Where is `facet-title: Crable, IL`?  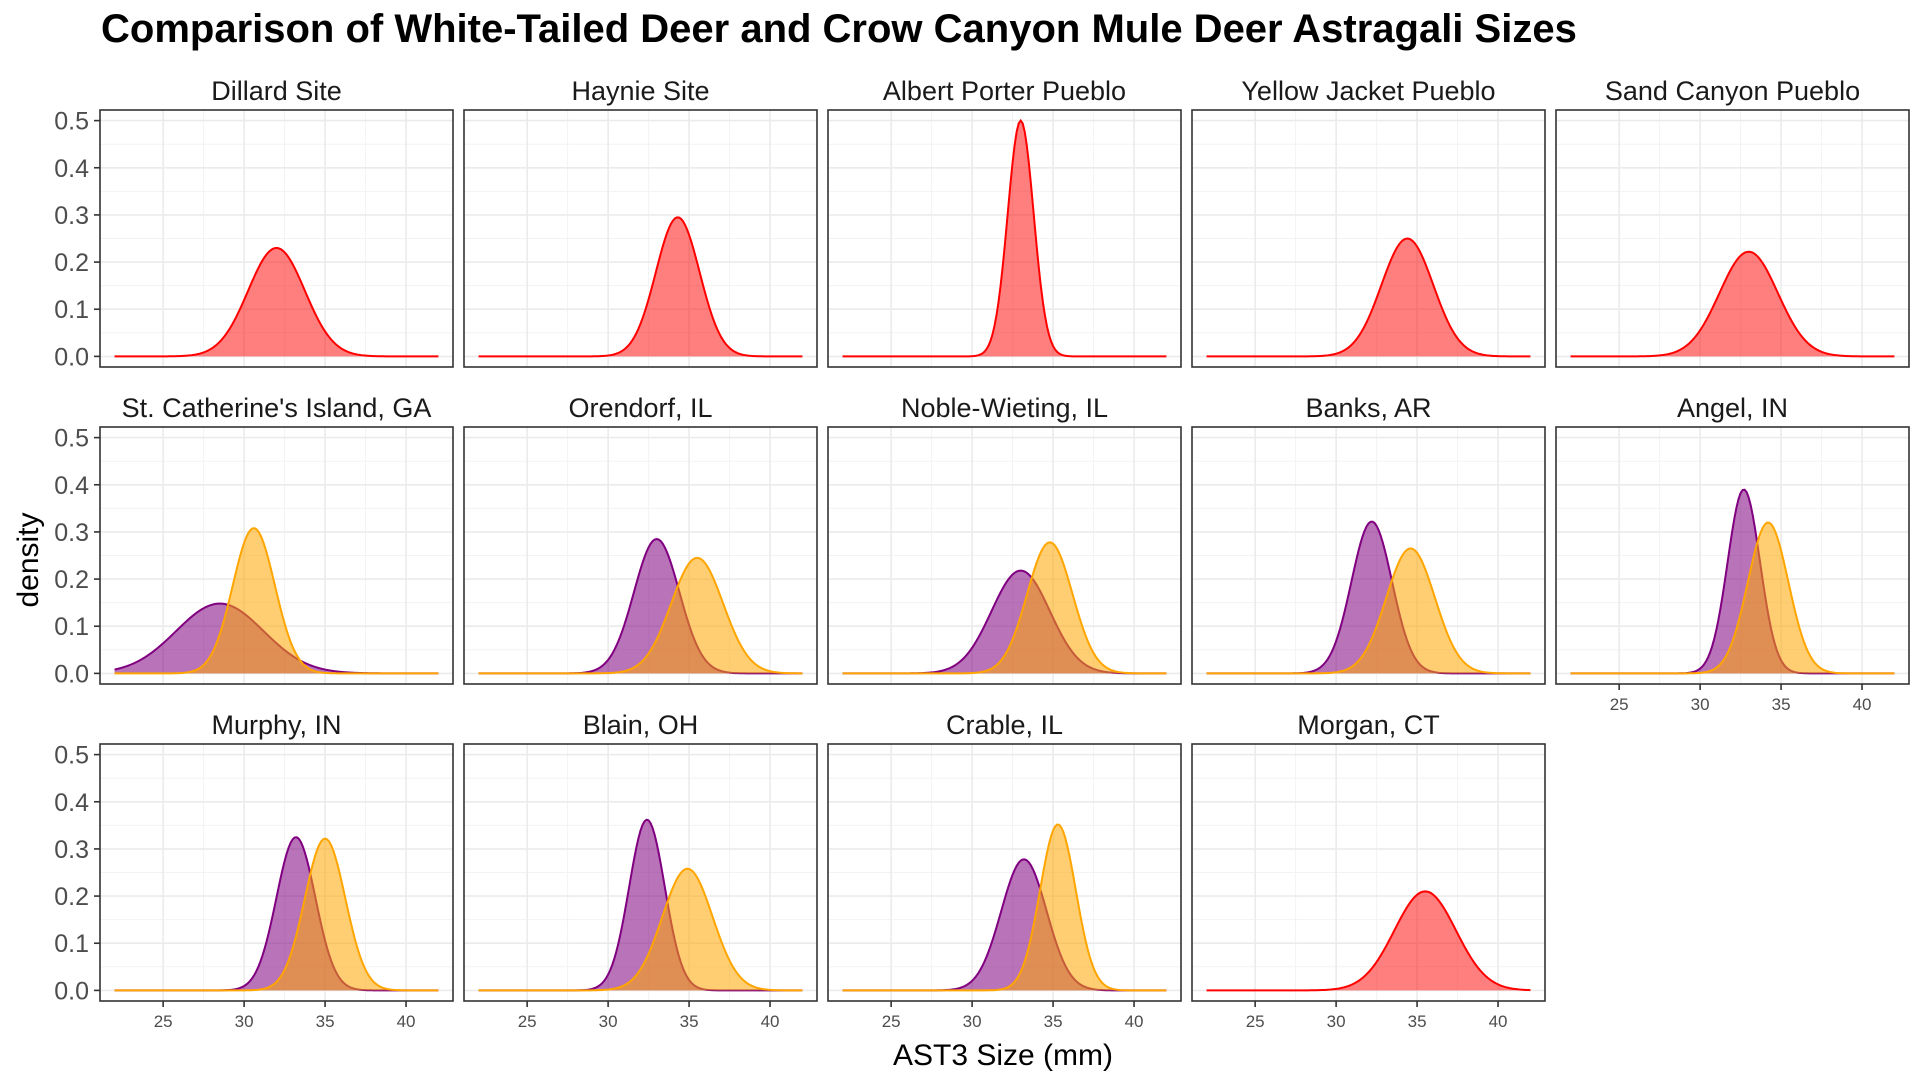 facet-title: Crable, IL is located at coordinates (1004, 725).